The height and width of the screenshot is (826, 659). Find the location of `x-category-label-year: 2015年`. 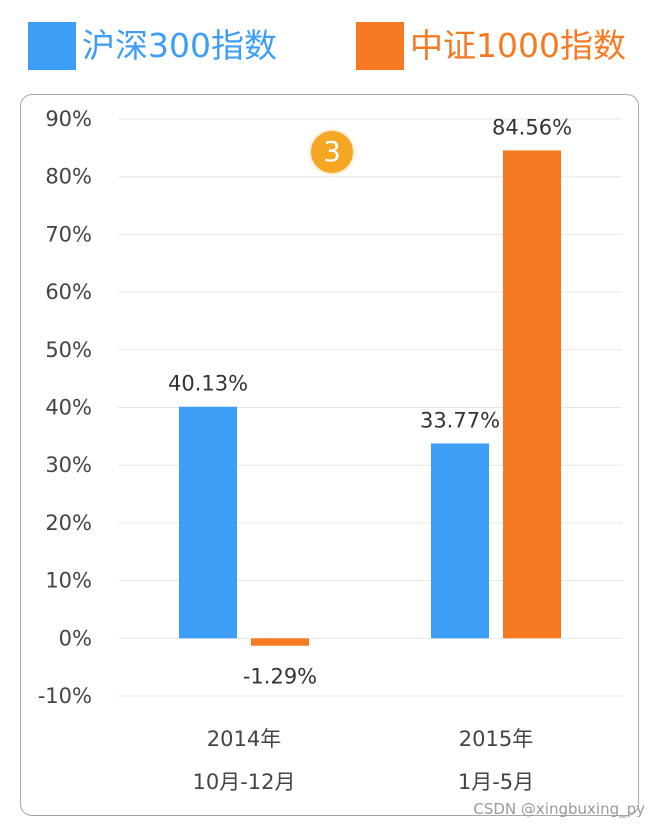

x-category-label-year: 2015年 is located at coordinates (496, 739).